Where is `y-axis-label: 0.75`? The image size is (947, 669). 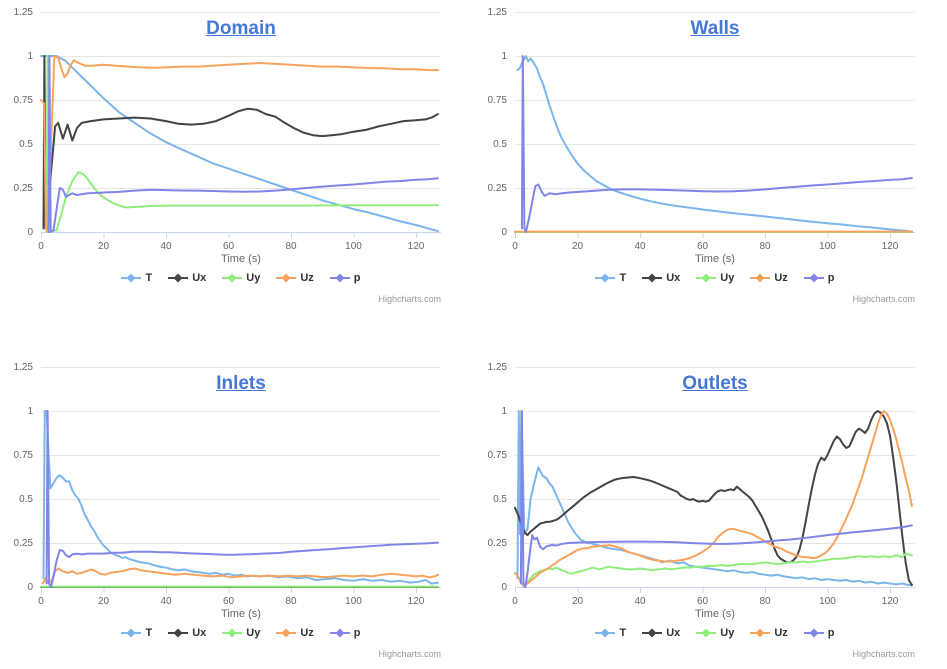
y-axis-label: 0.75 is located at coordinates (498, 455).